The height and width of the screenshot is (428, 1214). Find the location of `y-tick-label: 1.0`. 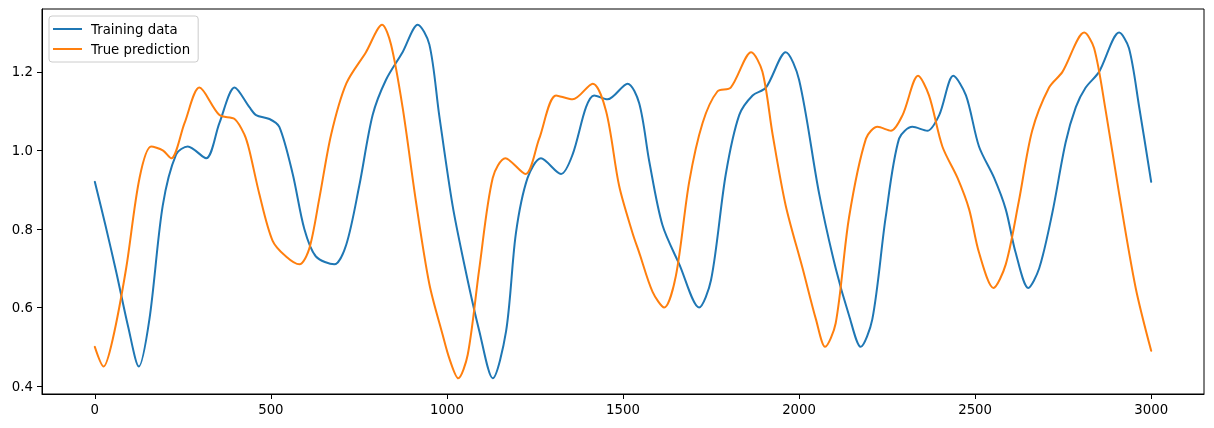

y-tick-label: 1.0 is located at coordinates (22, 150).